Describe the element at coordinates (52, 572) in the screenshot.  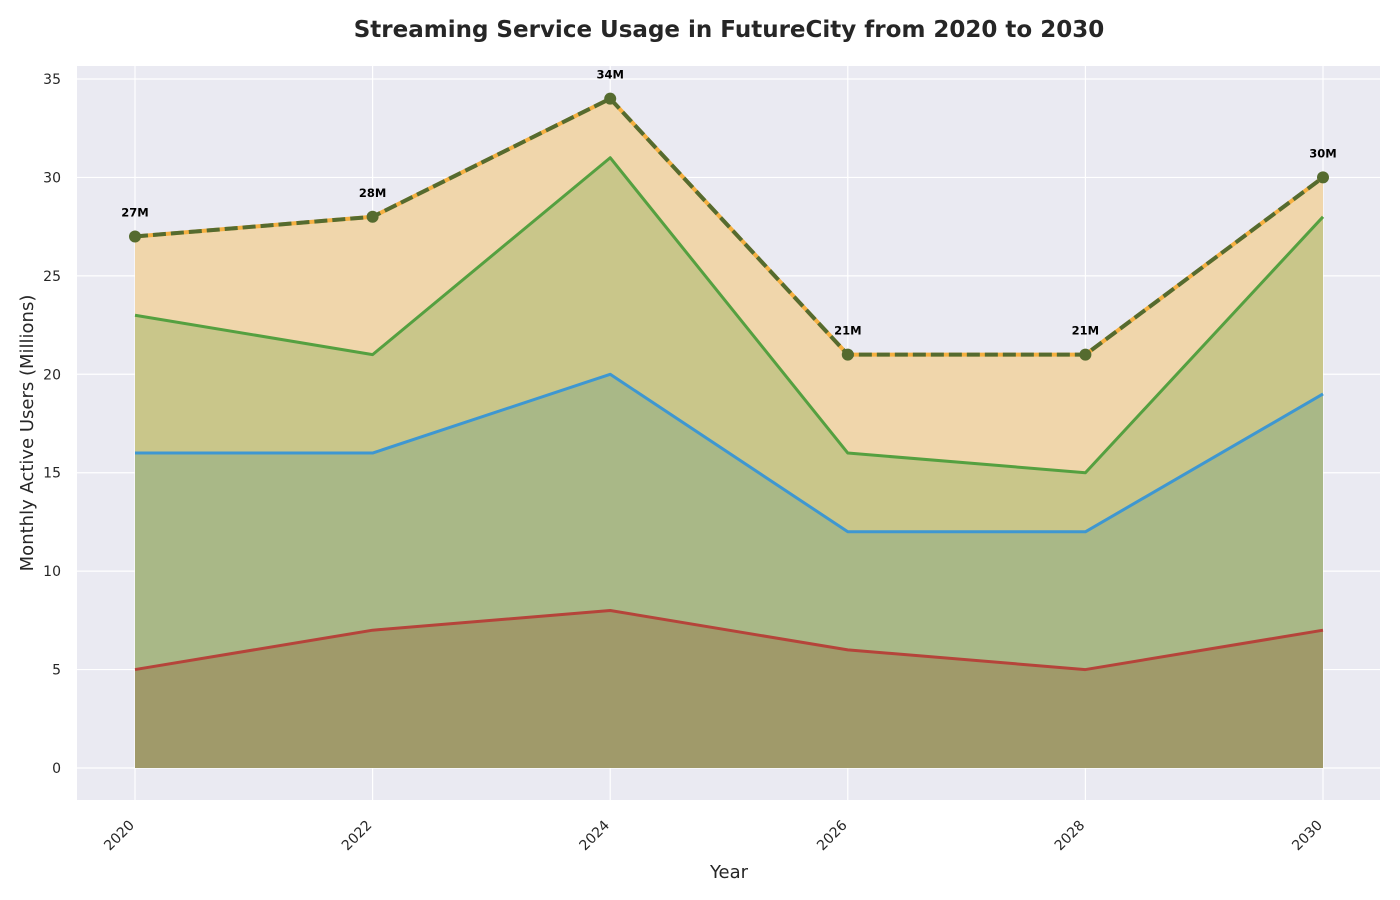
I see `y-tick-label: 10` at that location.